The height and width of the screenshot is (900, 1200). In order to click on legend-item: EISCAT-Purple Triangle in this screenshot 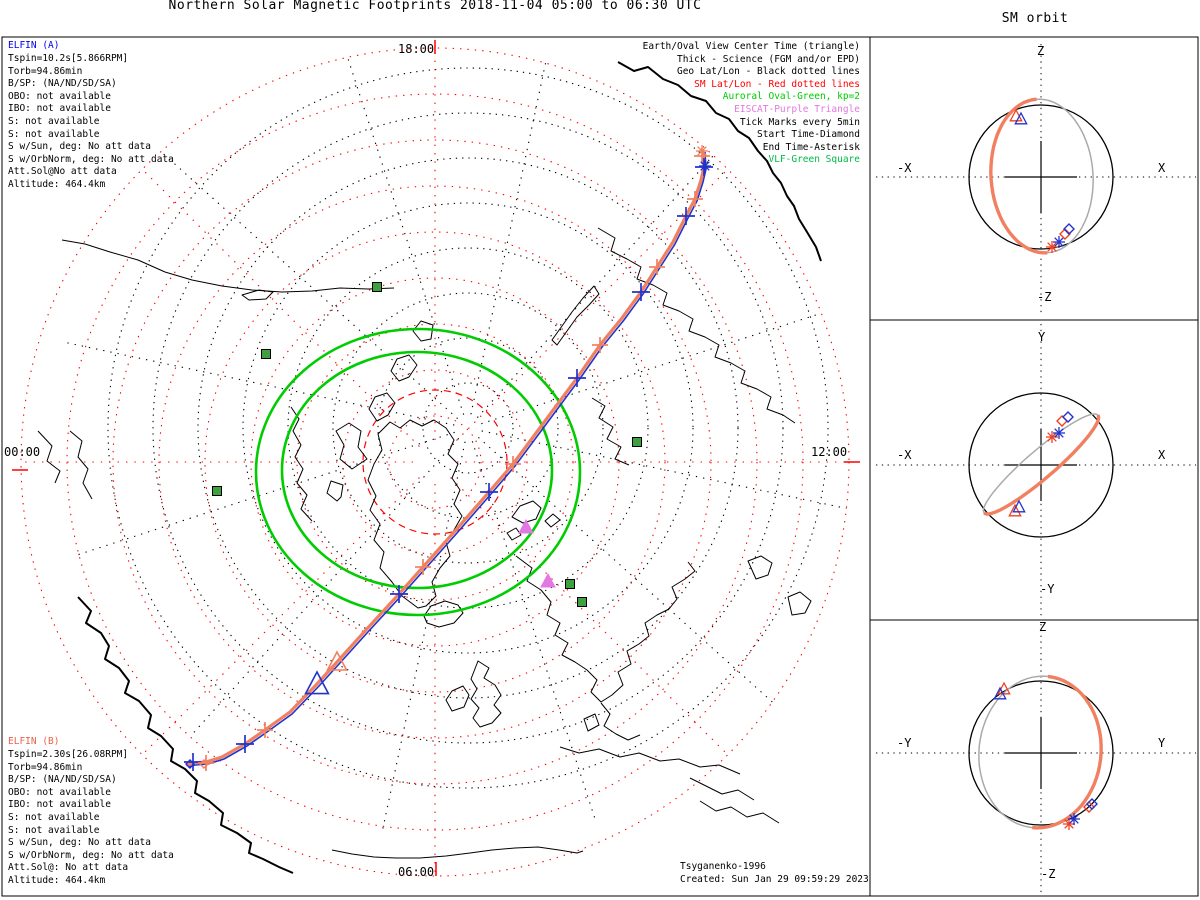, I will do `click(797, 109)`.